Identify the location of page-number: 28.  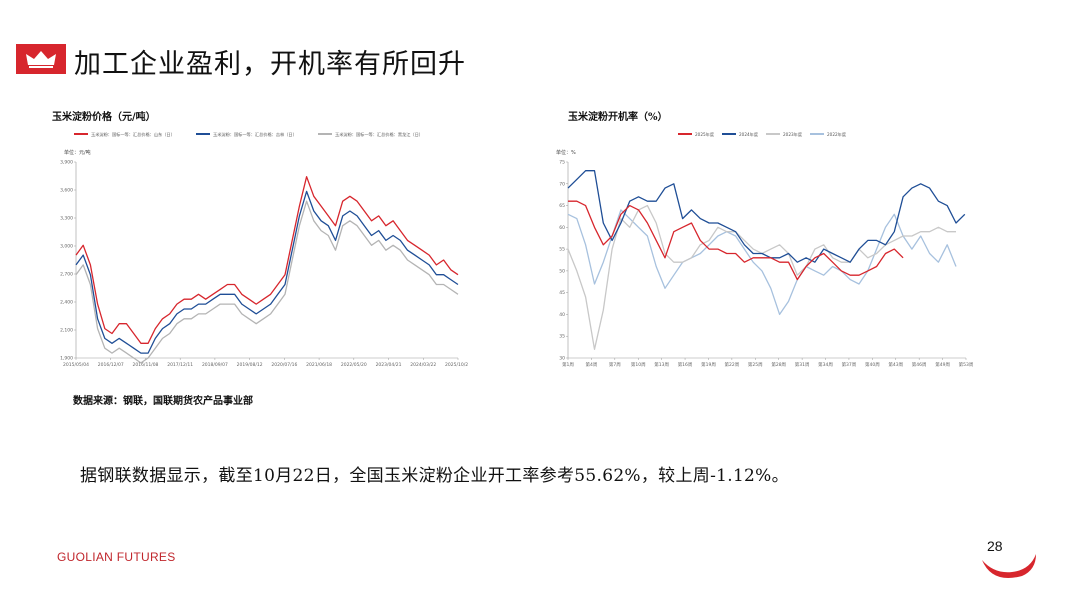
(995, 546).